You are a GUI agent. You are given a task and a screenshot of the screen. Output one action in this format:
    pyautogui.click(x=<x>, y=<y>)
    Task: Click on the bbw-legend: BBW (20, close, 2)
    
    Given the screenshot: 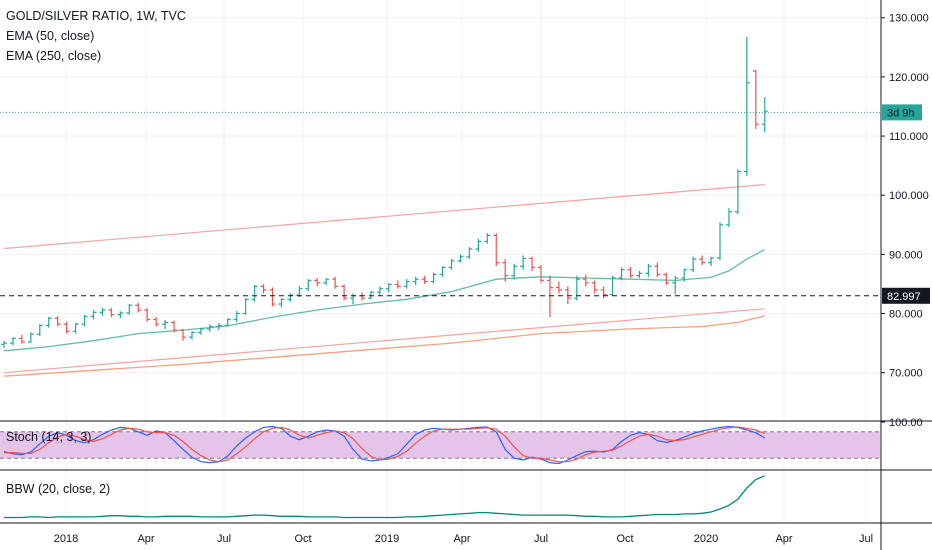 What is the action you would take?
    pyautogui.click(x=58, y=489)
    